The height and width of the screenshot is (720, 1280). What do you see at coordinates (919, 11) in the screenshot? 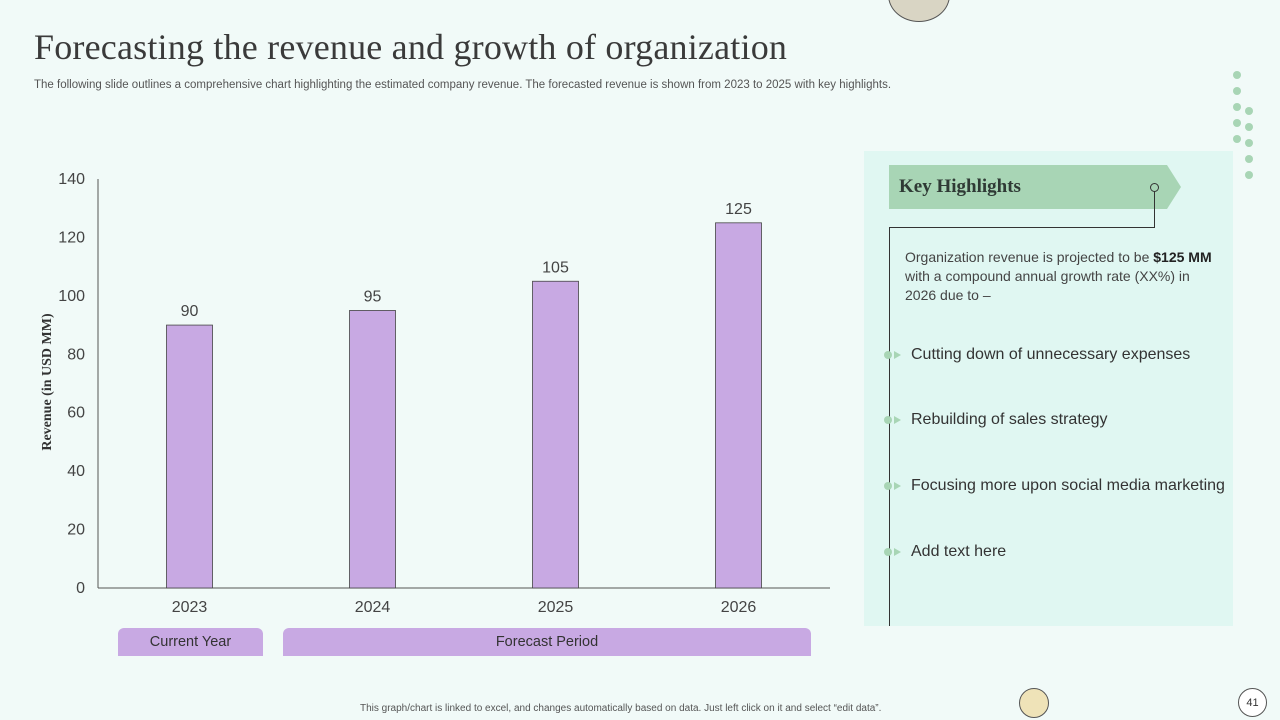
I see `decorative-circle-top` at bounding box center [919, 11].